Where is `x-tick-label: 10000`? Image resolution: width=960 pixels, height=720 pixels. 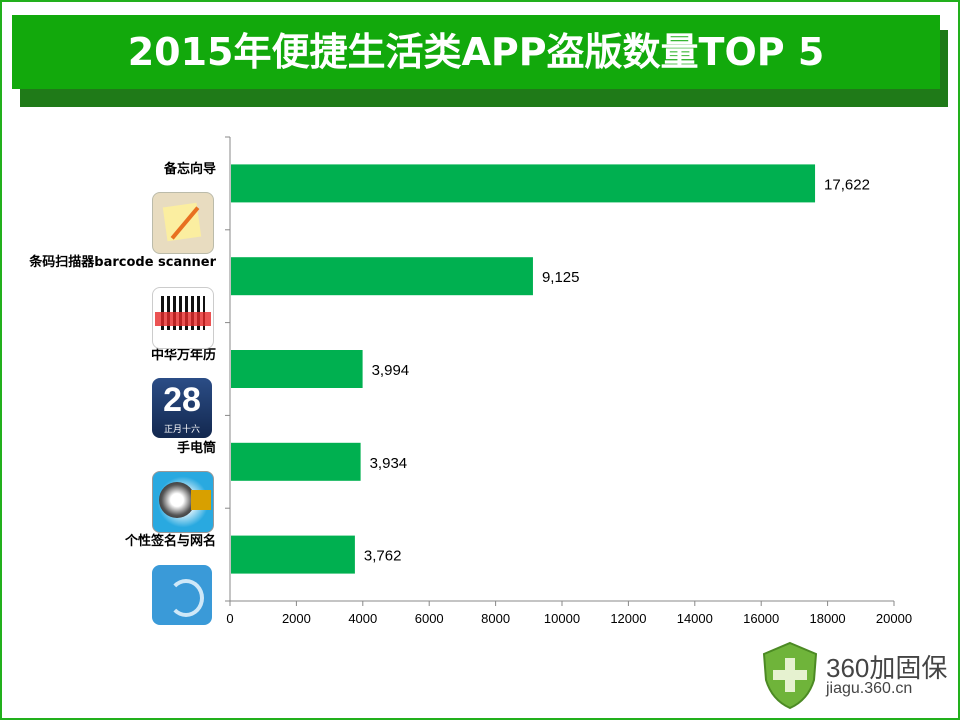
x-tick-label: 10000 is located at coordinates (562, 618).